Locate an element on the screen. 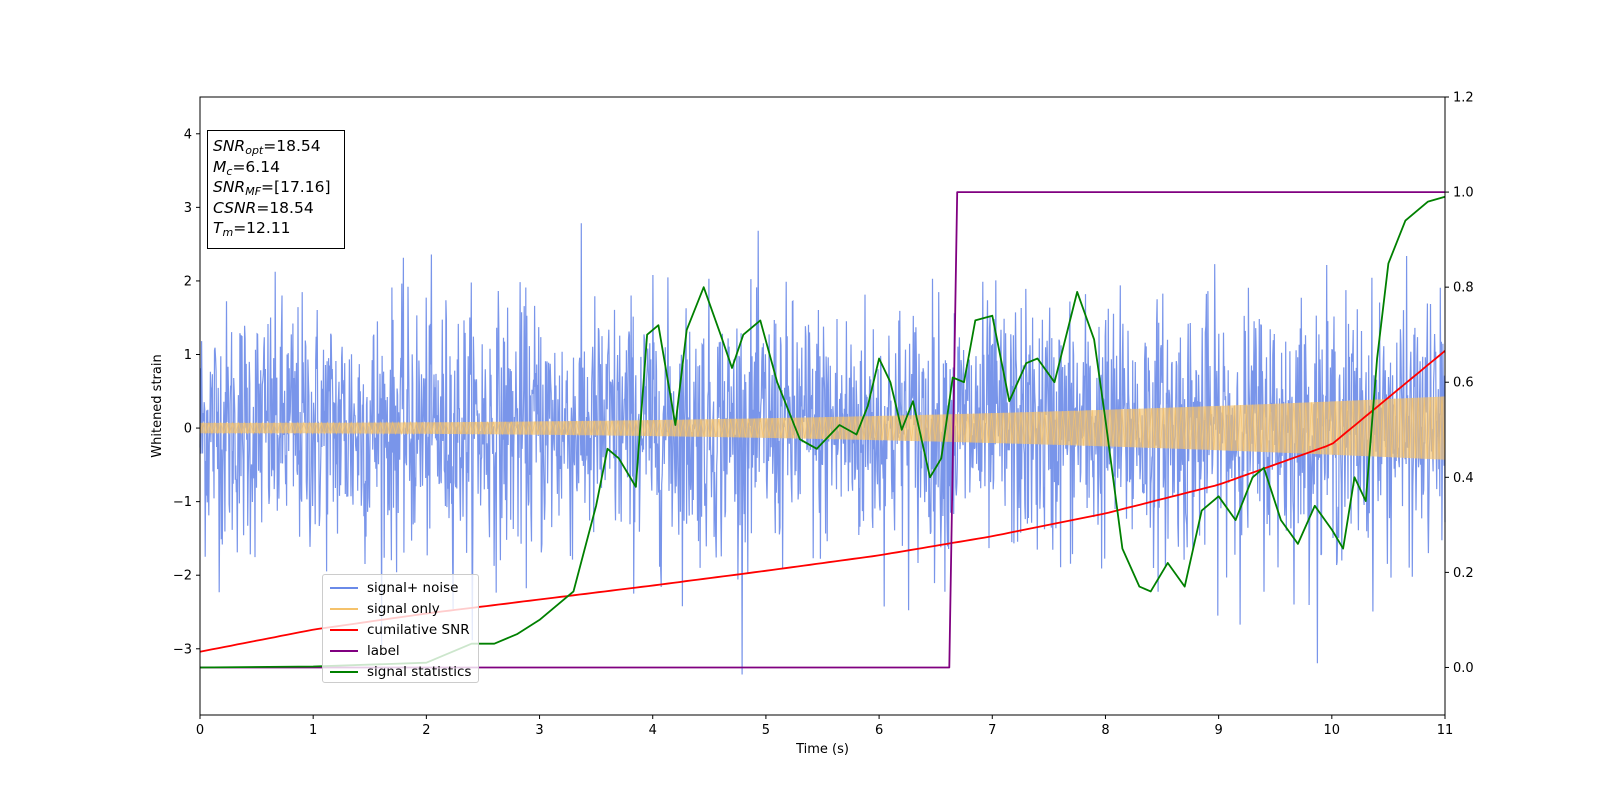 Image resolution: width=1600 pixels, height=800 pixels. legend-label: signal+ noise is located at coordinates (413, 587).